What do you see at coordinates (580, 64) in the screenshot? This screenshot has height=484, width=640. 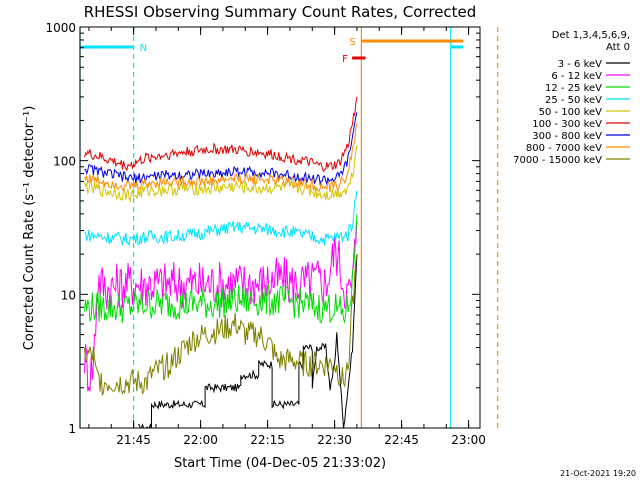 I see `legend-label: 3 - 6 keV` at bounding box center [580, 64].